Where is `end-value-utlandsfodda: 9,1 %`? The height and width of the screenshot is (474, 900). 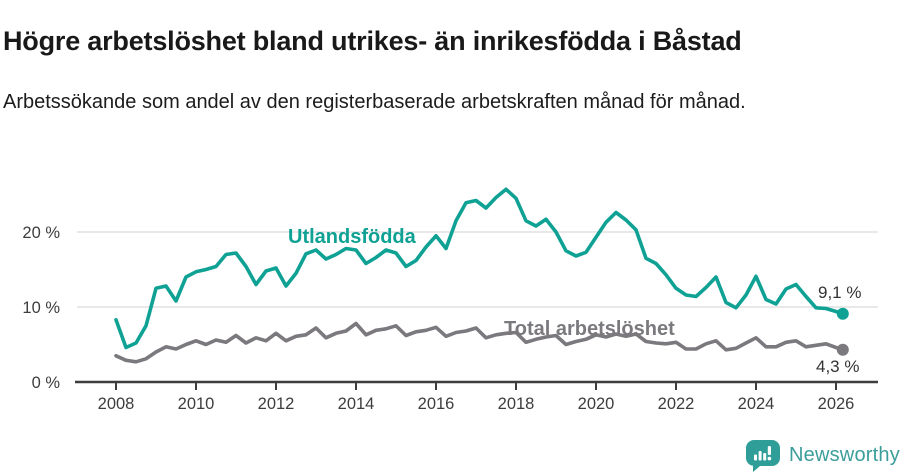
end-value-utlandsfodda: 9,1 % is located at coordinates (840, 292).